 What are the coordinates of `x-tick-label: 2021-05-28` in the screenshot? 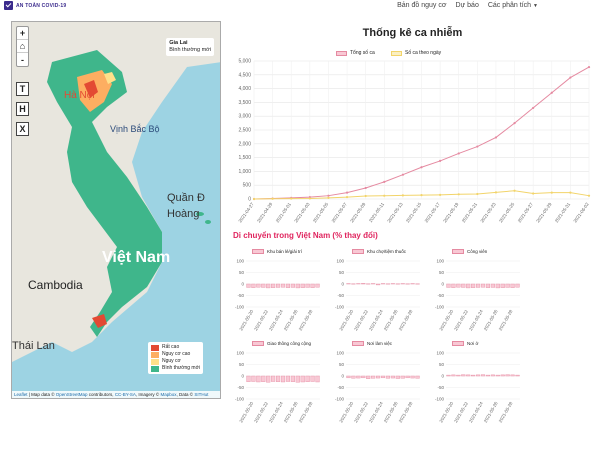 It's located at (306, 412).